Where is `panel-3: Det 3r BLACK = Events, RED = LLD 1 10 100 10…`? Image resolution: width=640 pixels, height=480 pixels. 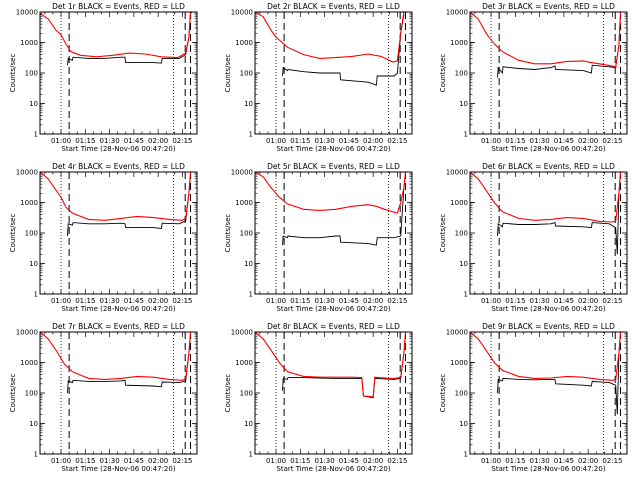
panel-3: Det 3r BLACK = Events, RED = LLD 1 10 100 10… is located at coordinates (533, 77).